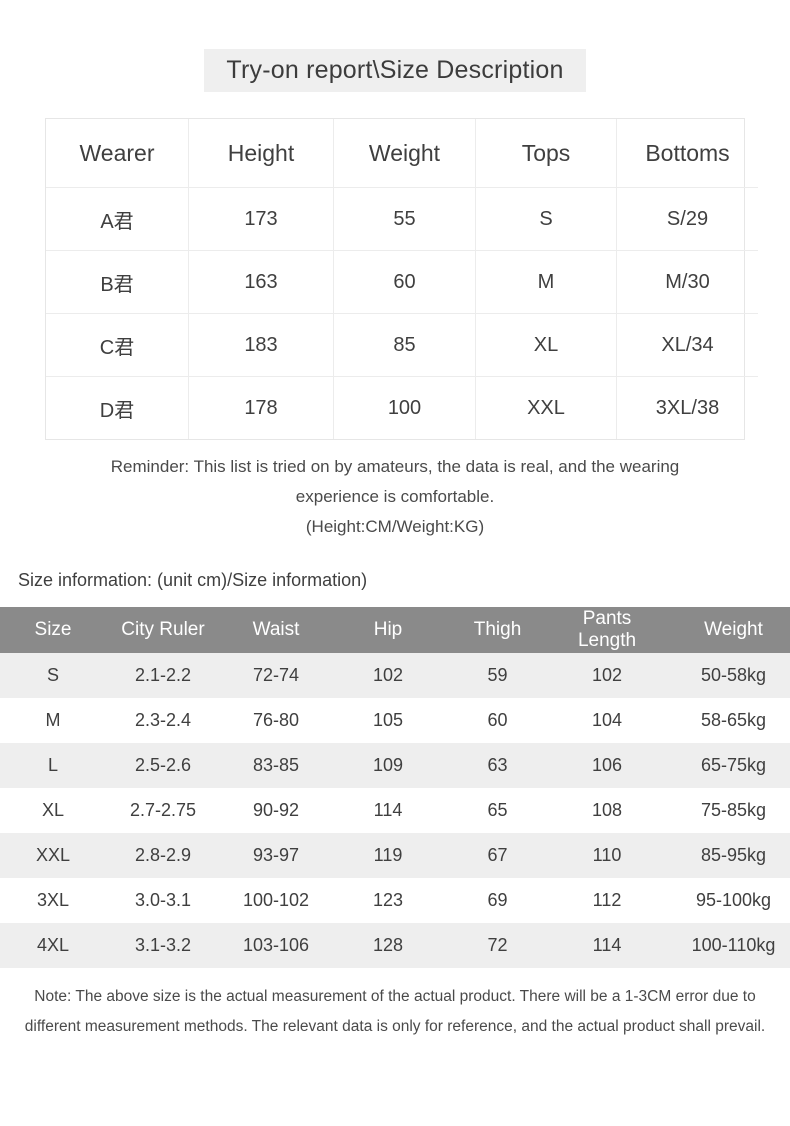 The width and height of the screenshot is (790, 1126). Describe the element at coordinates (117, 407) in the screenshot. I see `tryon-cell-wearer: D君` at that location.